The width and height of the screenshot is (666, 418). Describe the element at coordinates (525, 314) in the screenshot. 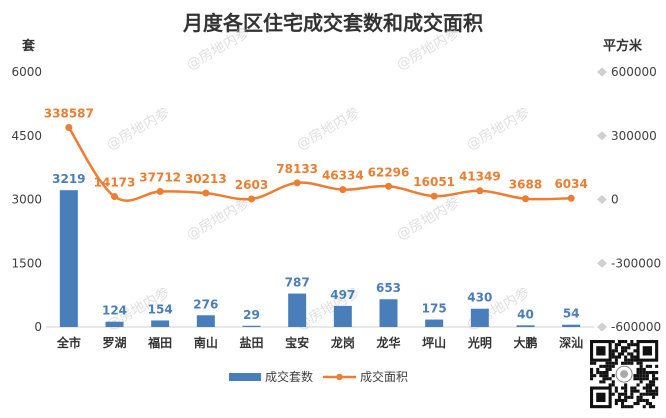

I see `bar-value-label: 40` at that location.